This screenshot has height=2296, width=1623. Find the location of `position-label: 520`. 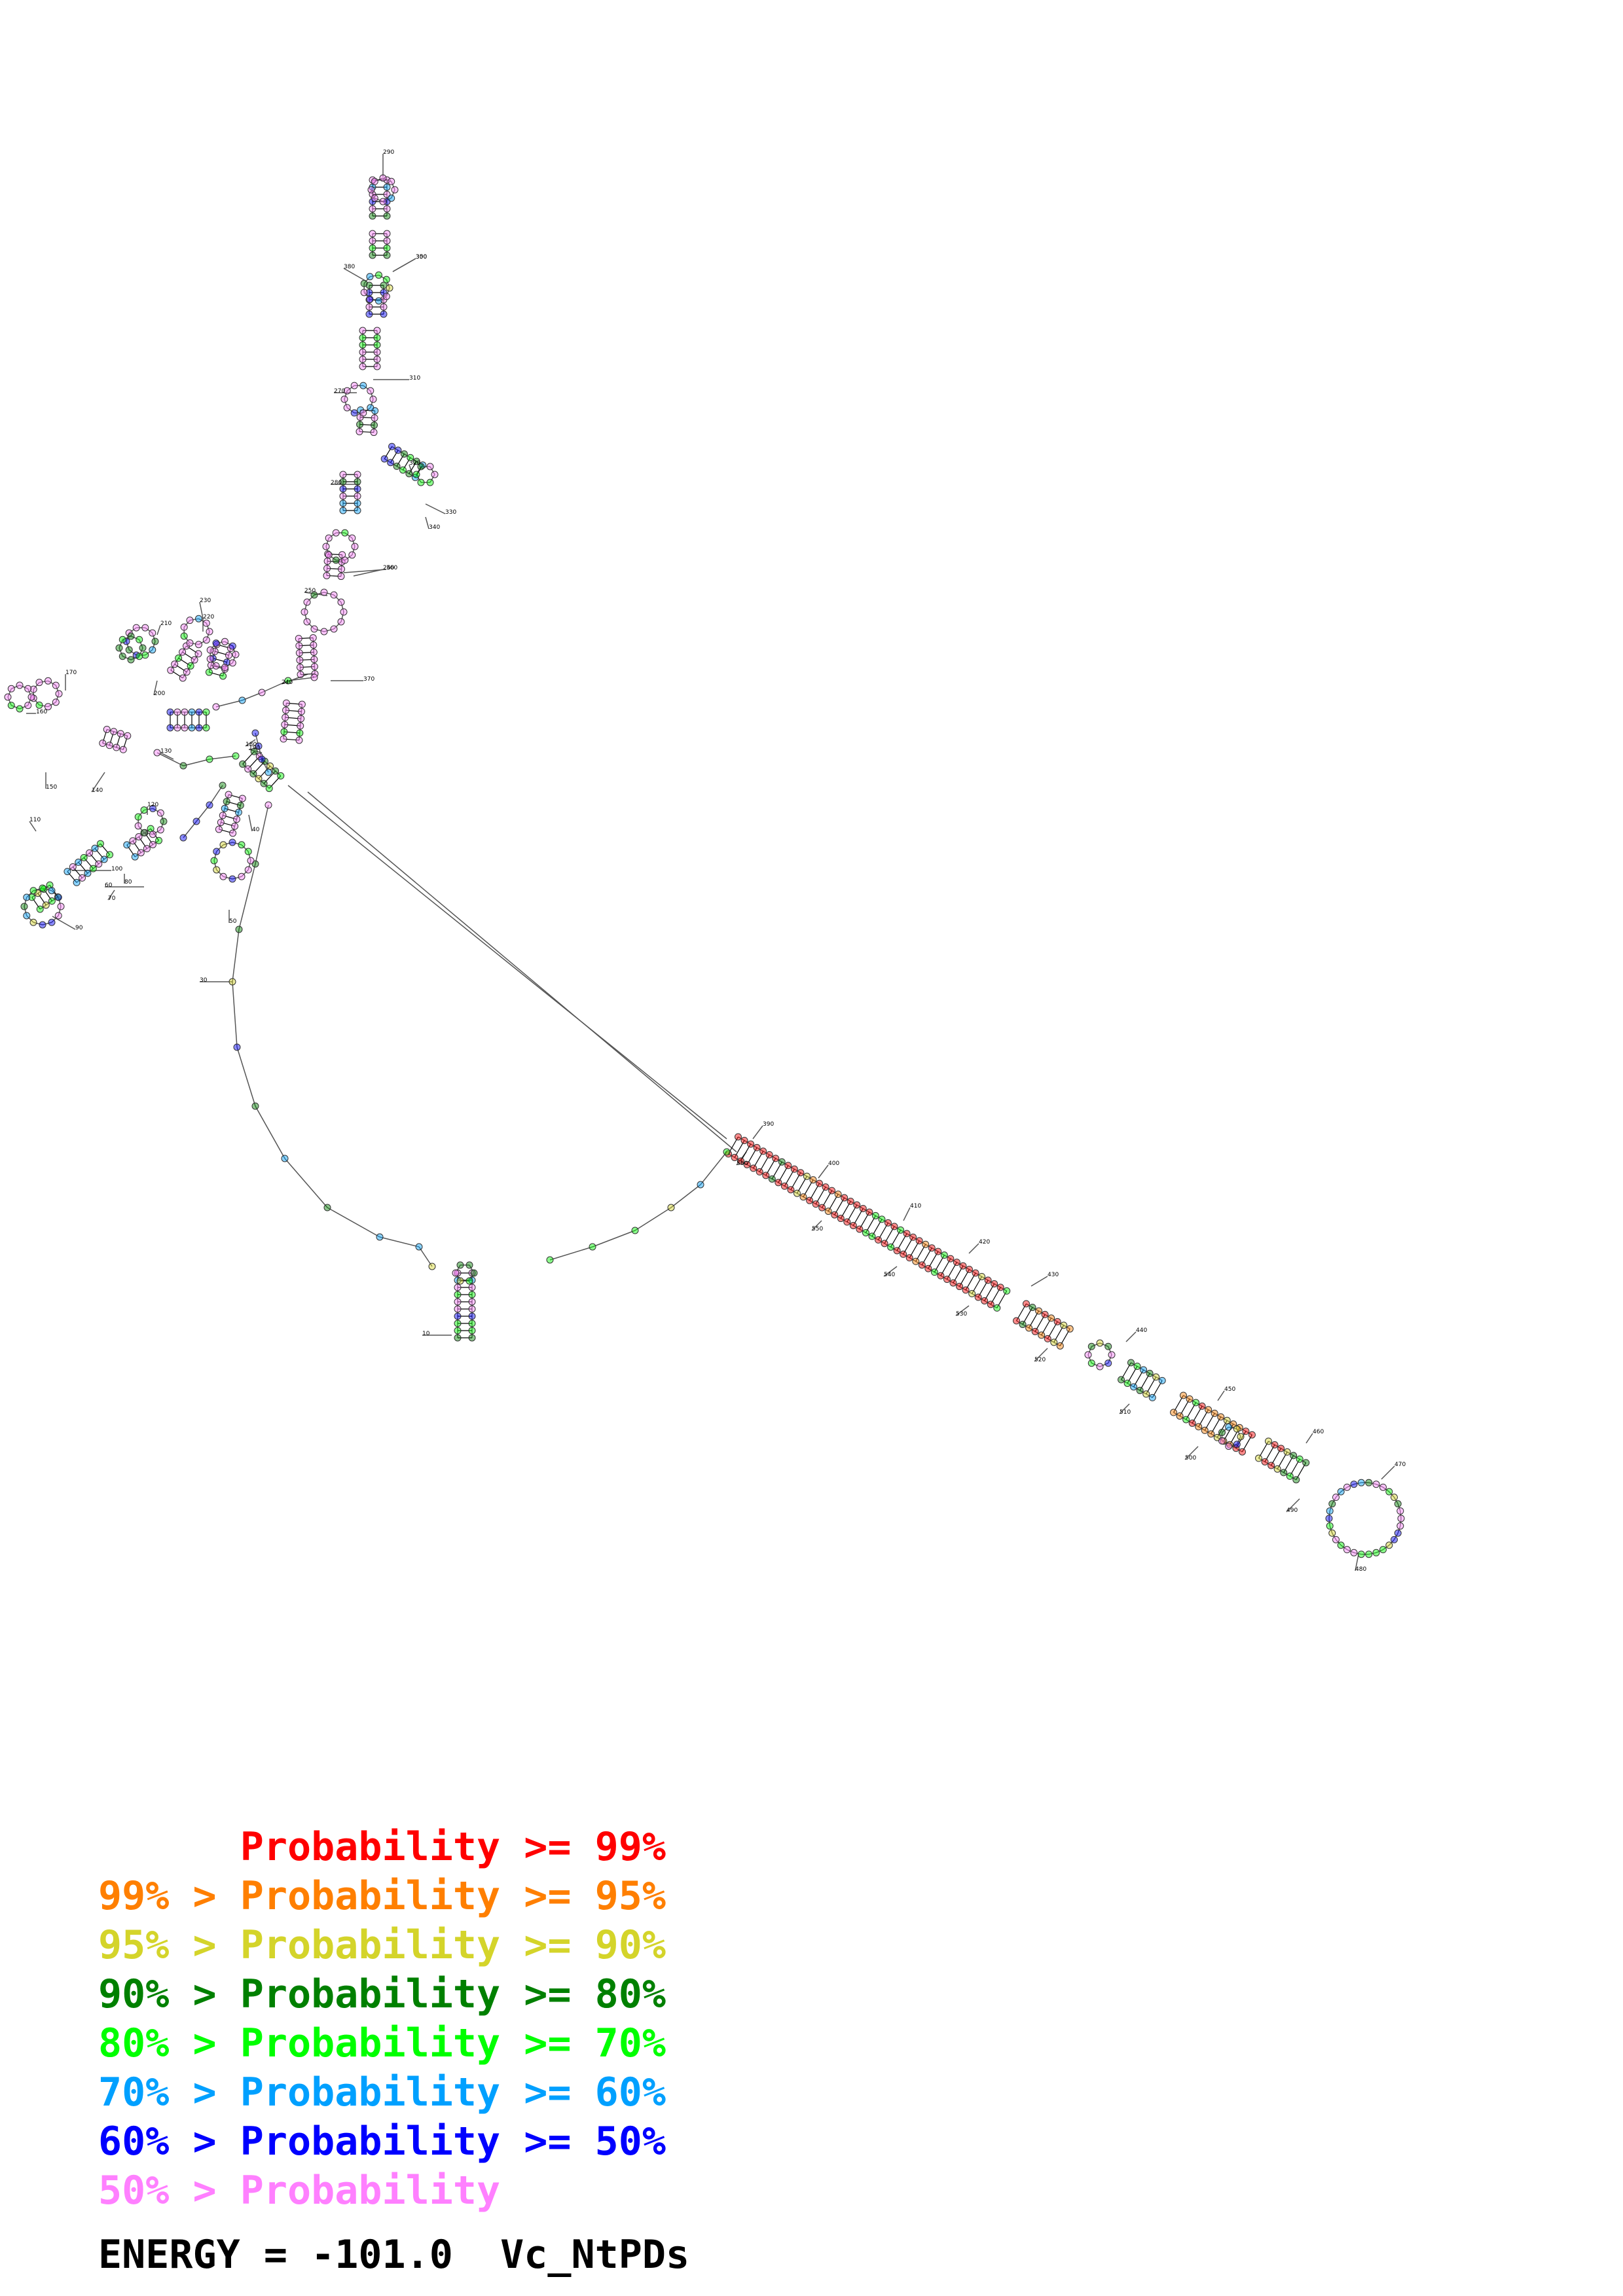

position-label: 520 is located at coordinates (1040, 1360).